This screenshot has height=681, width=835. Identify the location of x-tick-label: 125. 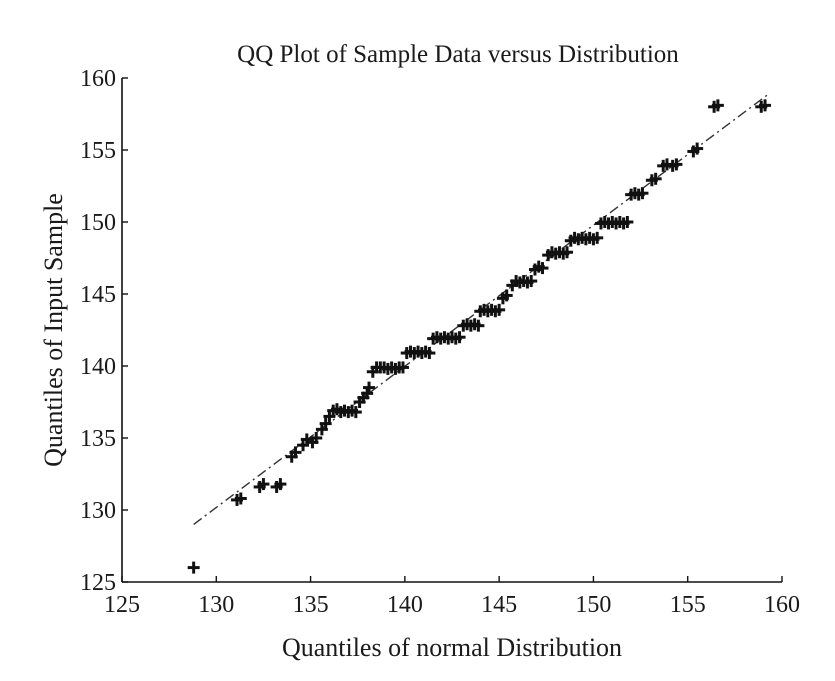
(122, 605).